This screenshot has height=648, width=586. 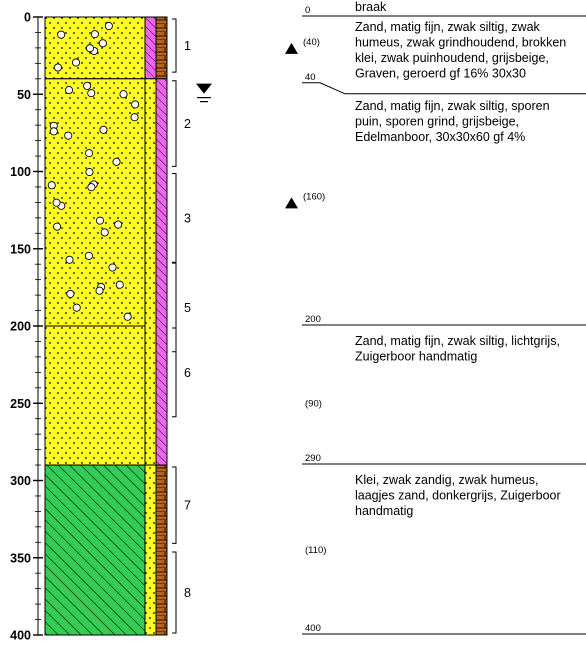 What do you see at coordinates (20, 327) in the screenshot?
I see `depth-tick-label: 200` at bounding box center [20, 327].